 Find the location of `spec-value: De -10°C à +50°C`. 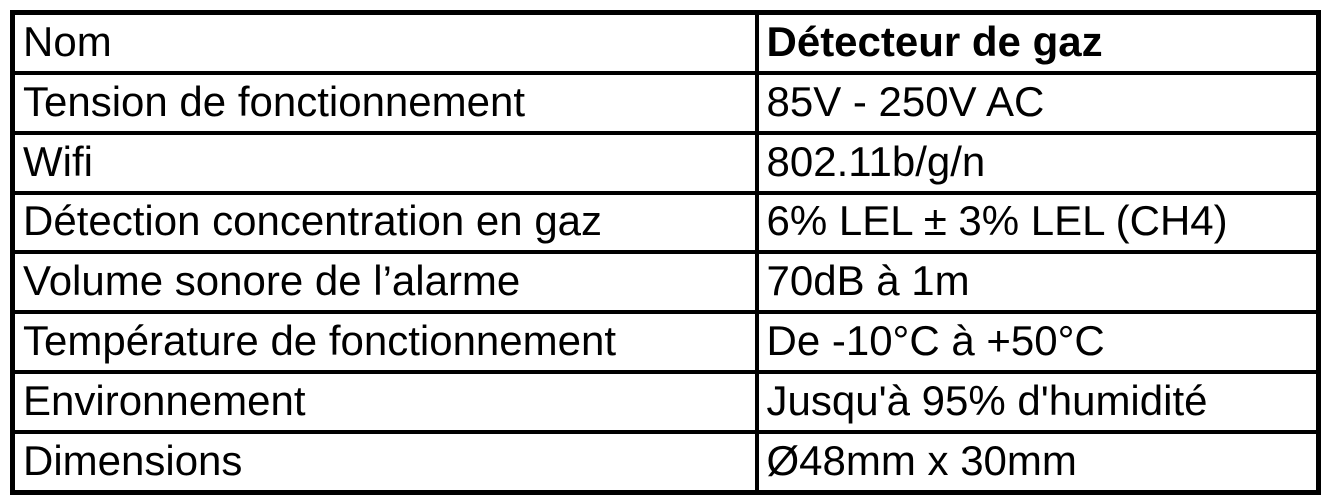

spec-value: De -10°C à +50°C is located at coordinates (1037, 342).